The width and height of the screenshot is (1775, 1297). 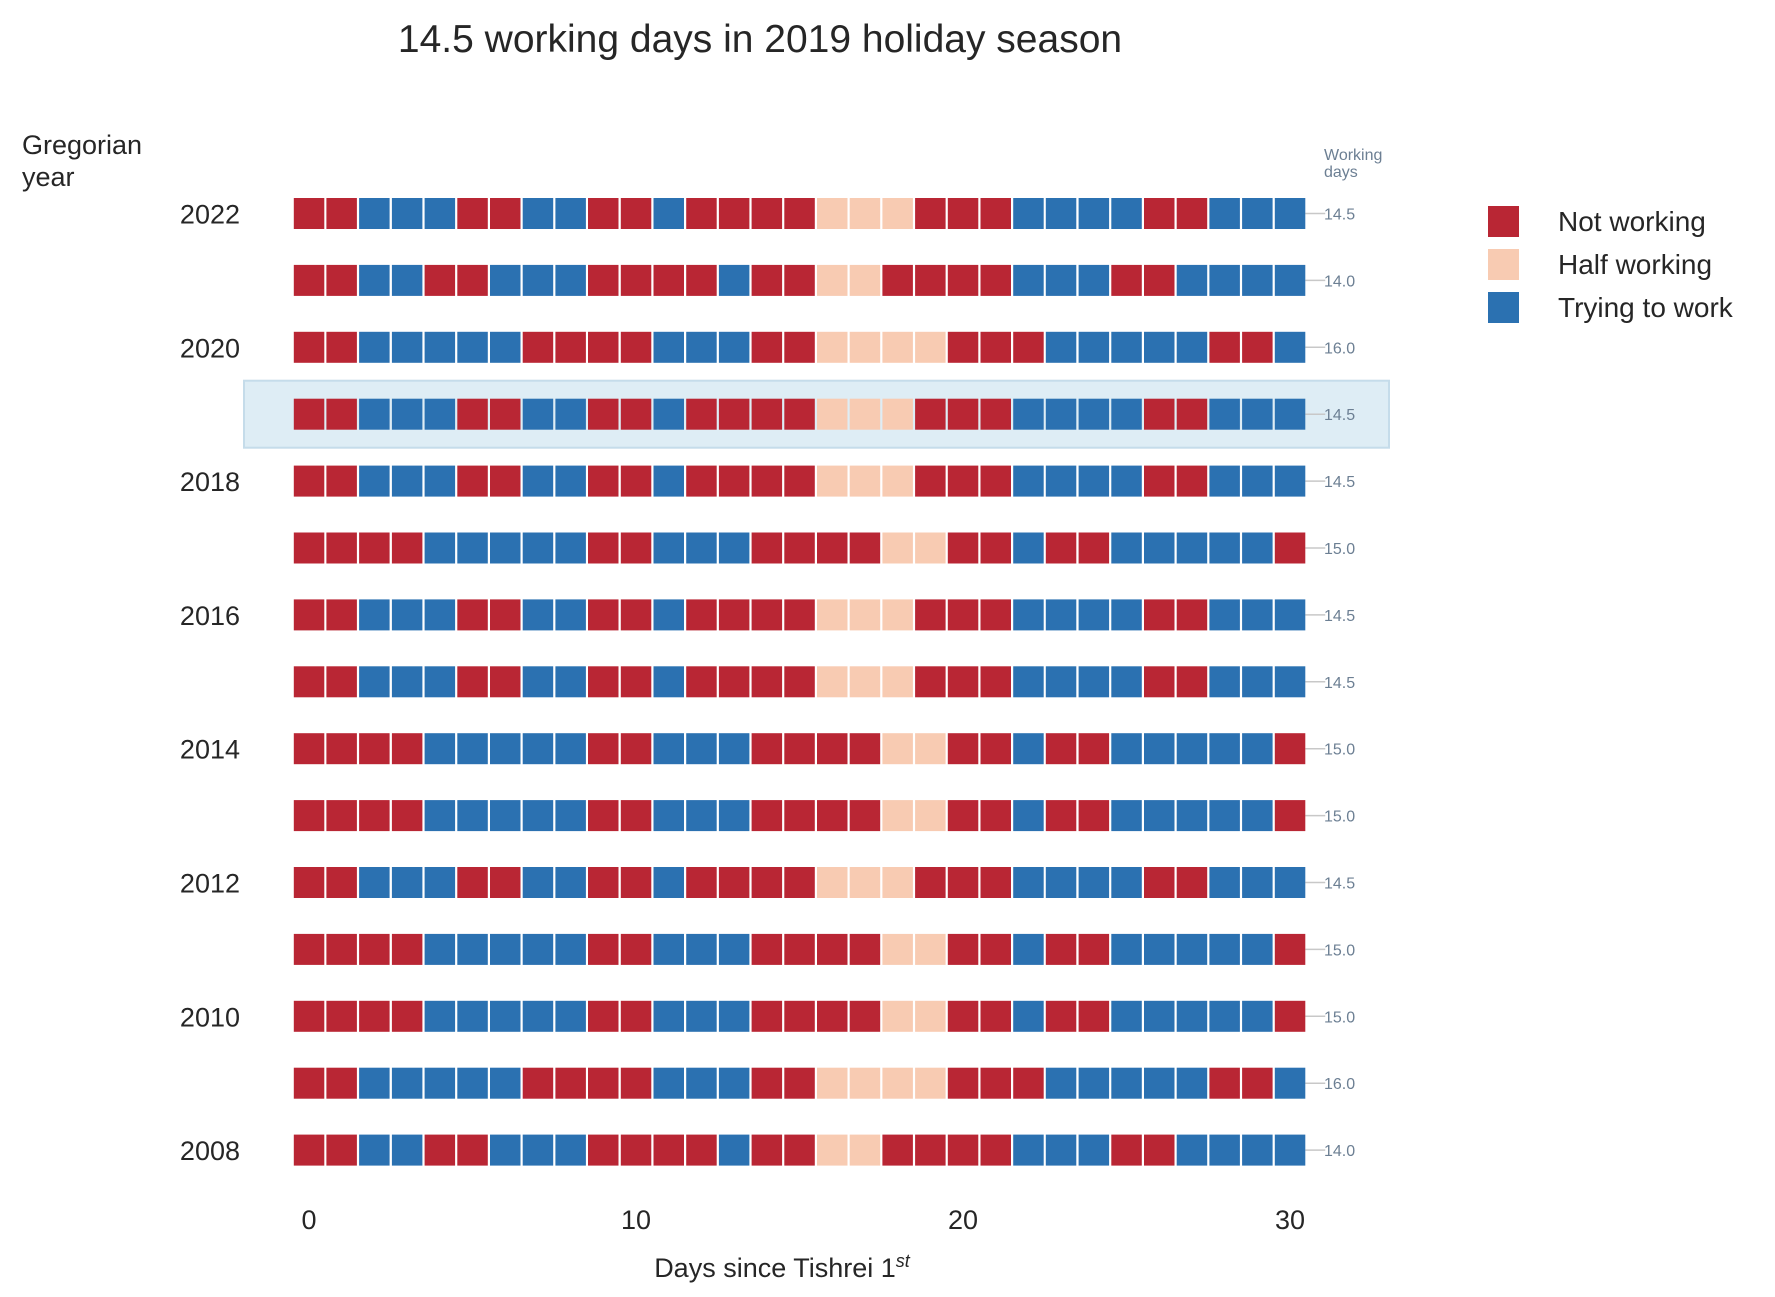 What do you see at coordinates (799, 1083) in the screenshot?
I see `year-row-2009` at bounding box center [799, 1083].